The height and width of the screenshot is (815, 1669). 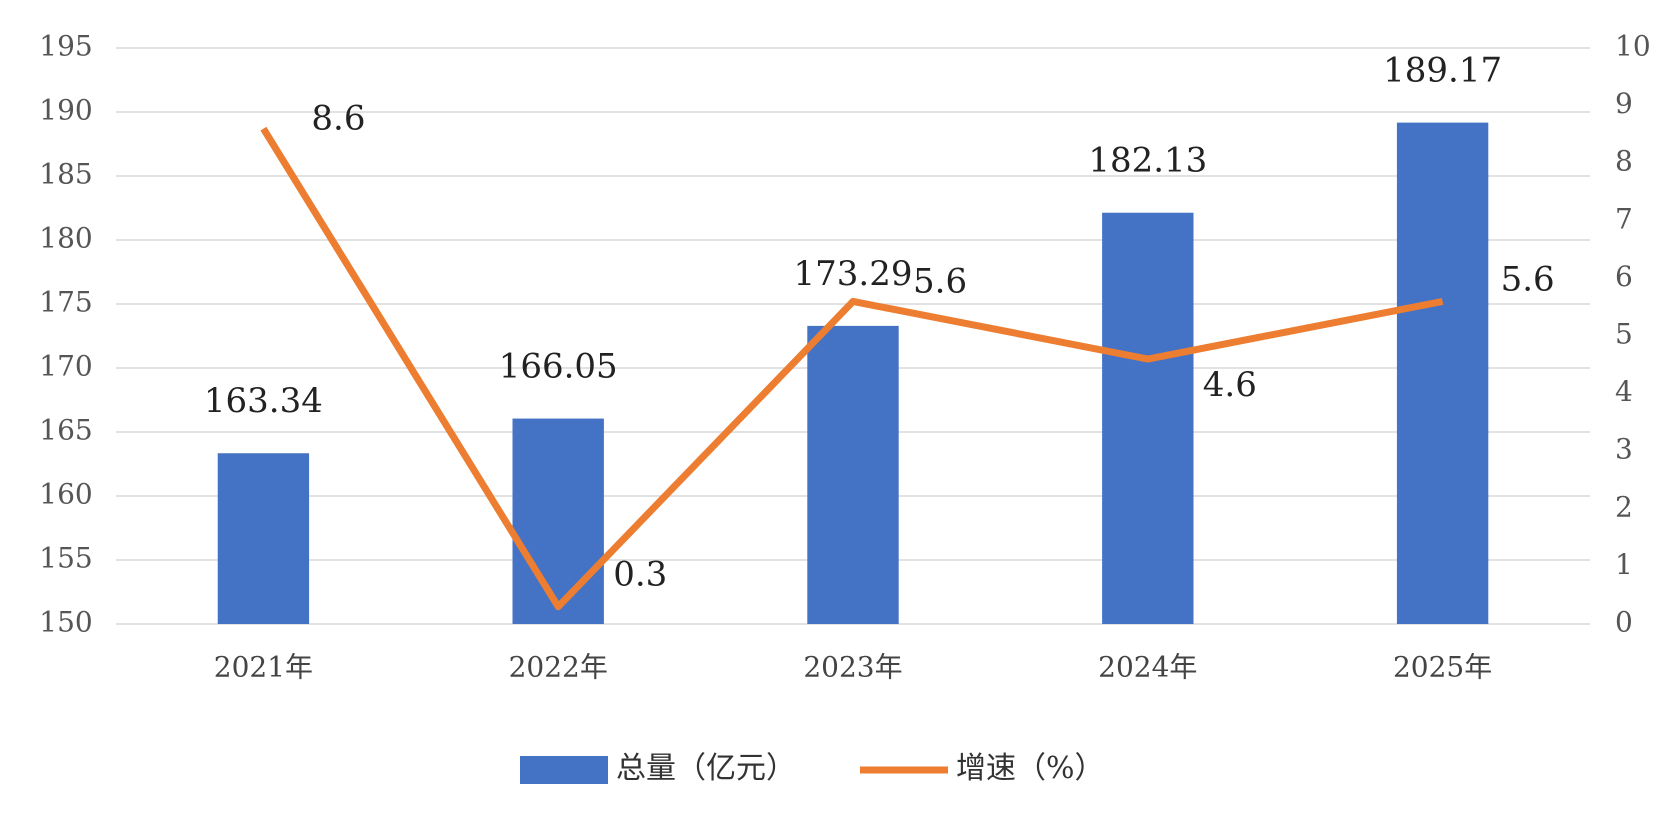 I want to click on y2-tick-label: 1, so click(x=1624, y=564).